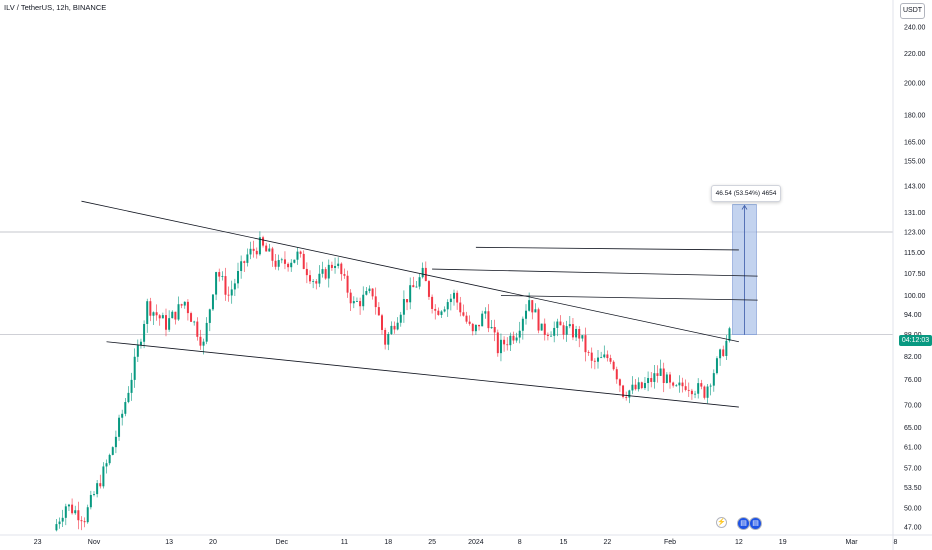 The height and width of the screenshot is (550, 932). I want to click on chart-title: ILV / TetherUS, 12h, BINANCE, so click(55, 7).